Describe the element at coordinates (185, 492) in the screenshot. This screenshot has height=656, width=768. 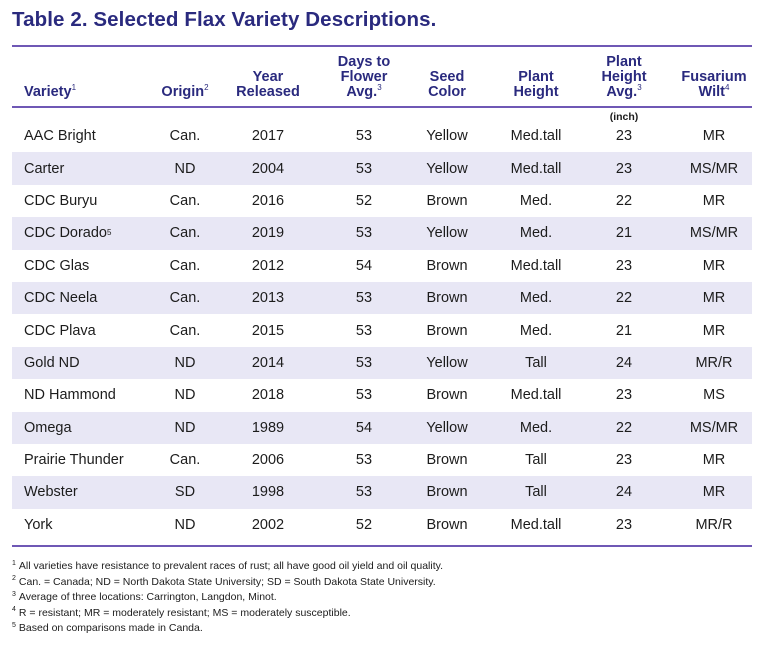
I see `cell-origin: SD` at that location.